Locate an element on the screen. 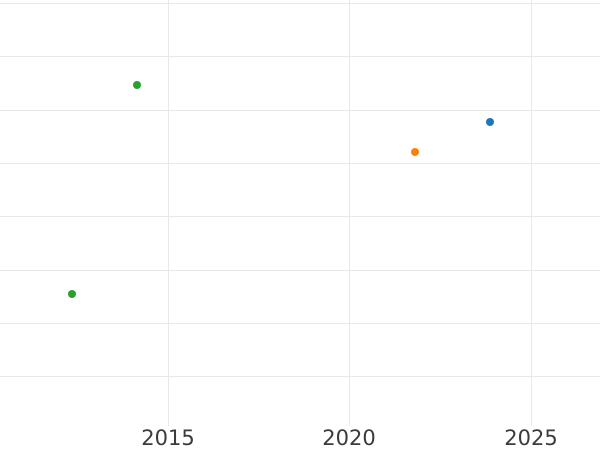 The image size is (600, 450). x-axis-tick-label: 2025 is located at coordinates (531, 438).